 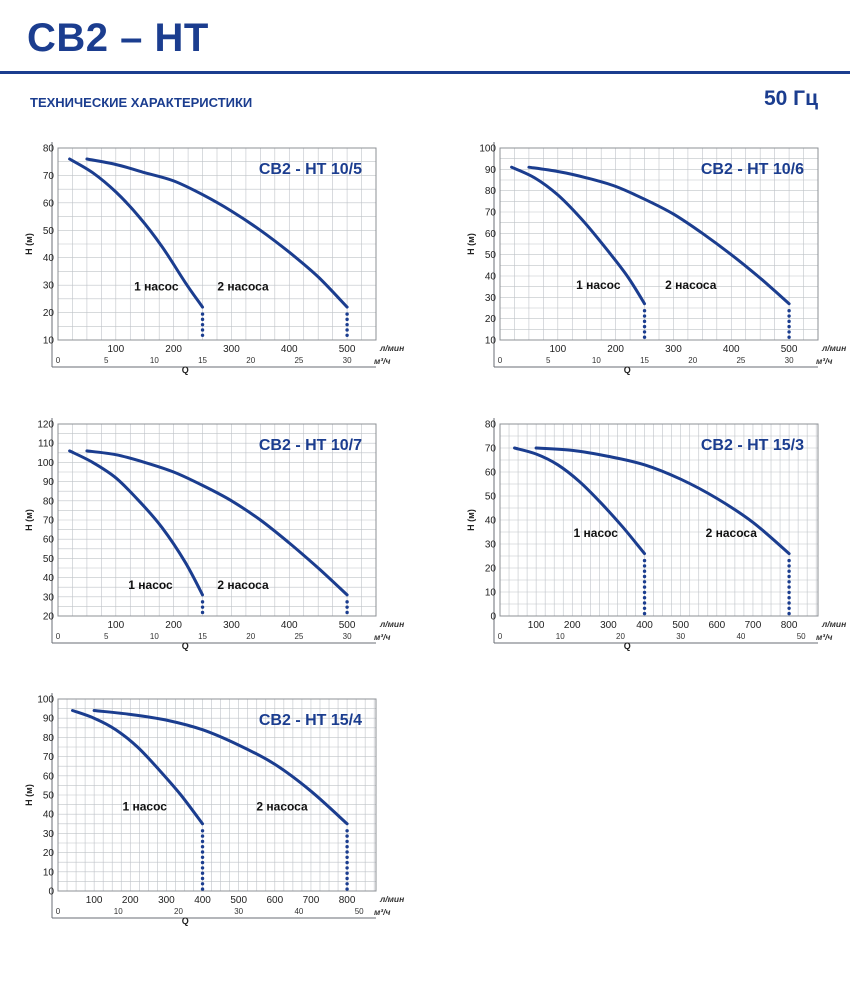 What do you see at coordinates (58, 636) in the screenshot?
I see `x2-tick-label: 0` at bounding box center [58, 636].